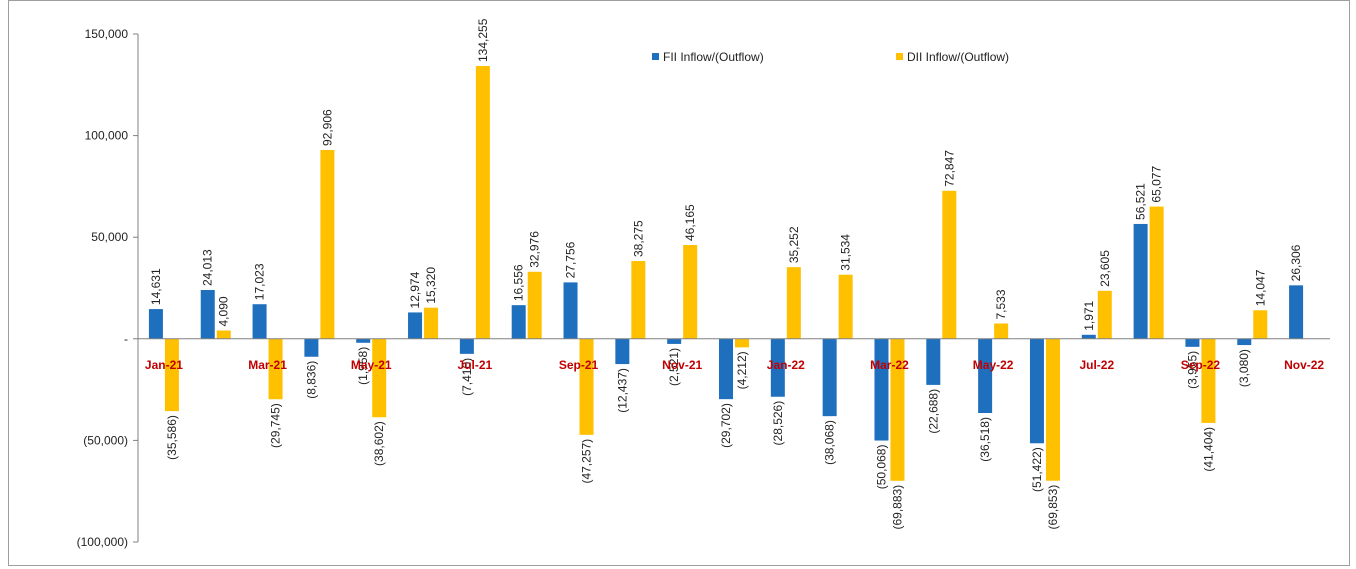 Image resolution: width=1356 pixels, height=569 pixels. Describe the element at coordinates (363, 366) in the screenshot. I see `data-label: (1,958)` at that location.